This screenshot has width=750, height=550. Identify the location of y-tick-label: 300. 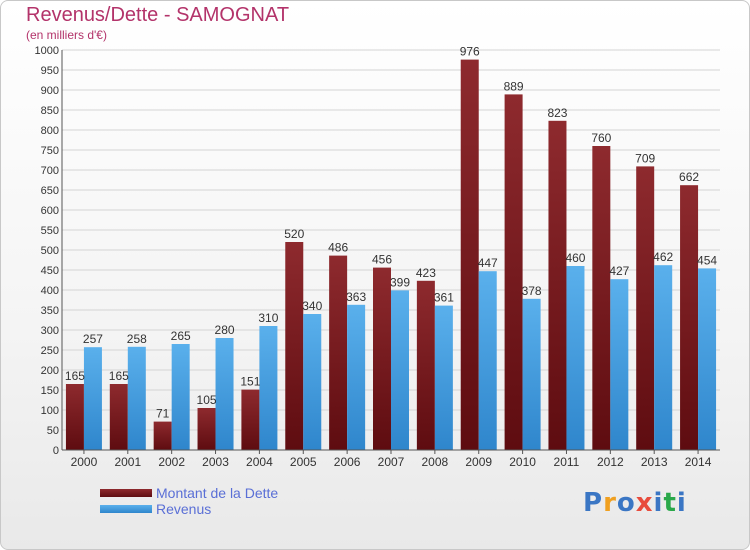
(50, 331).